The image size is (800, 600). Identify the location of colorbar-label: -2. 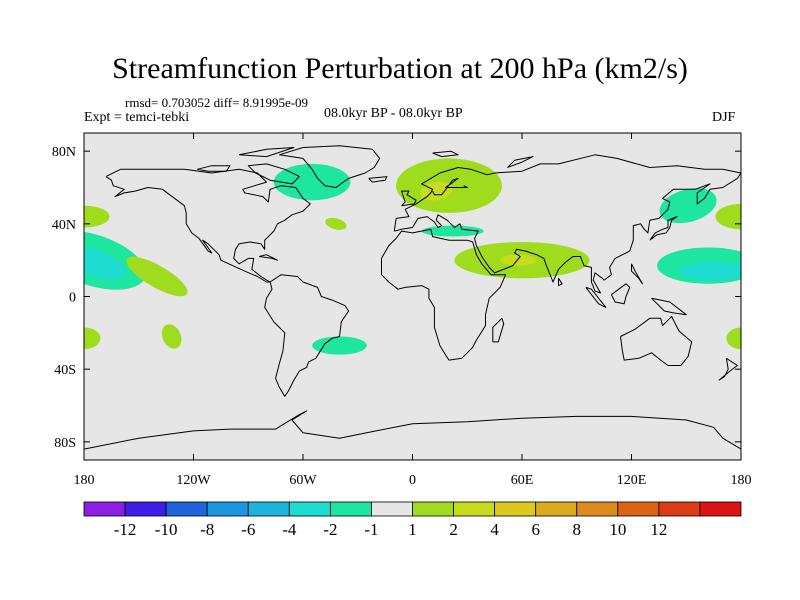
(330, 529).